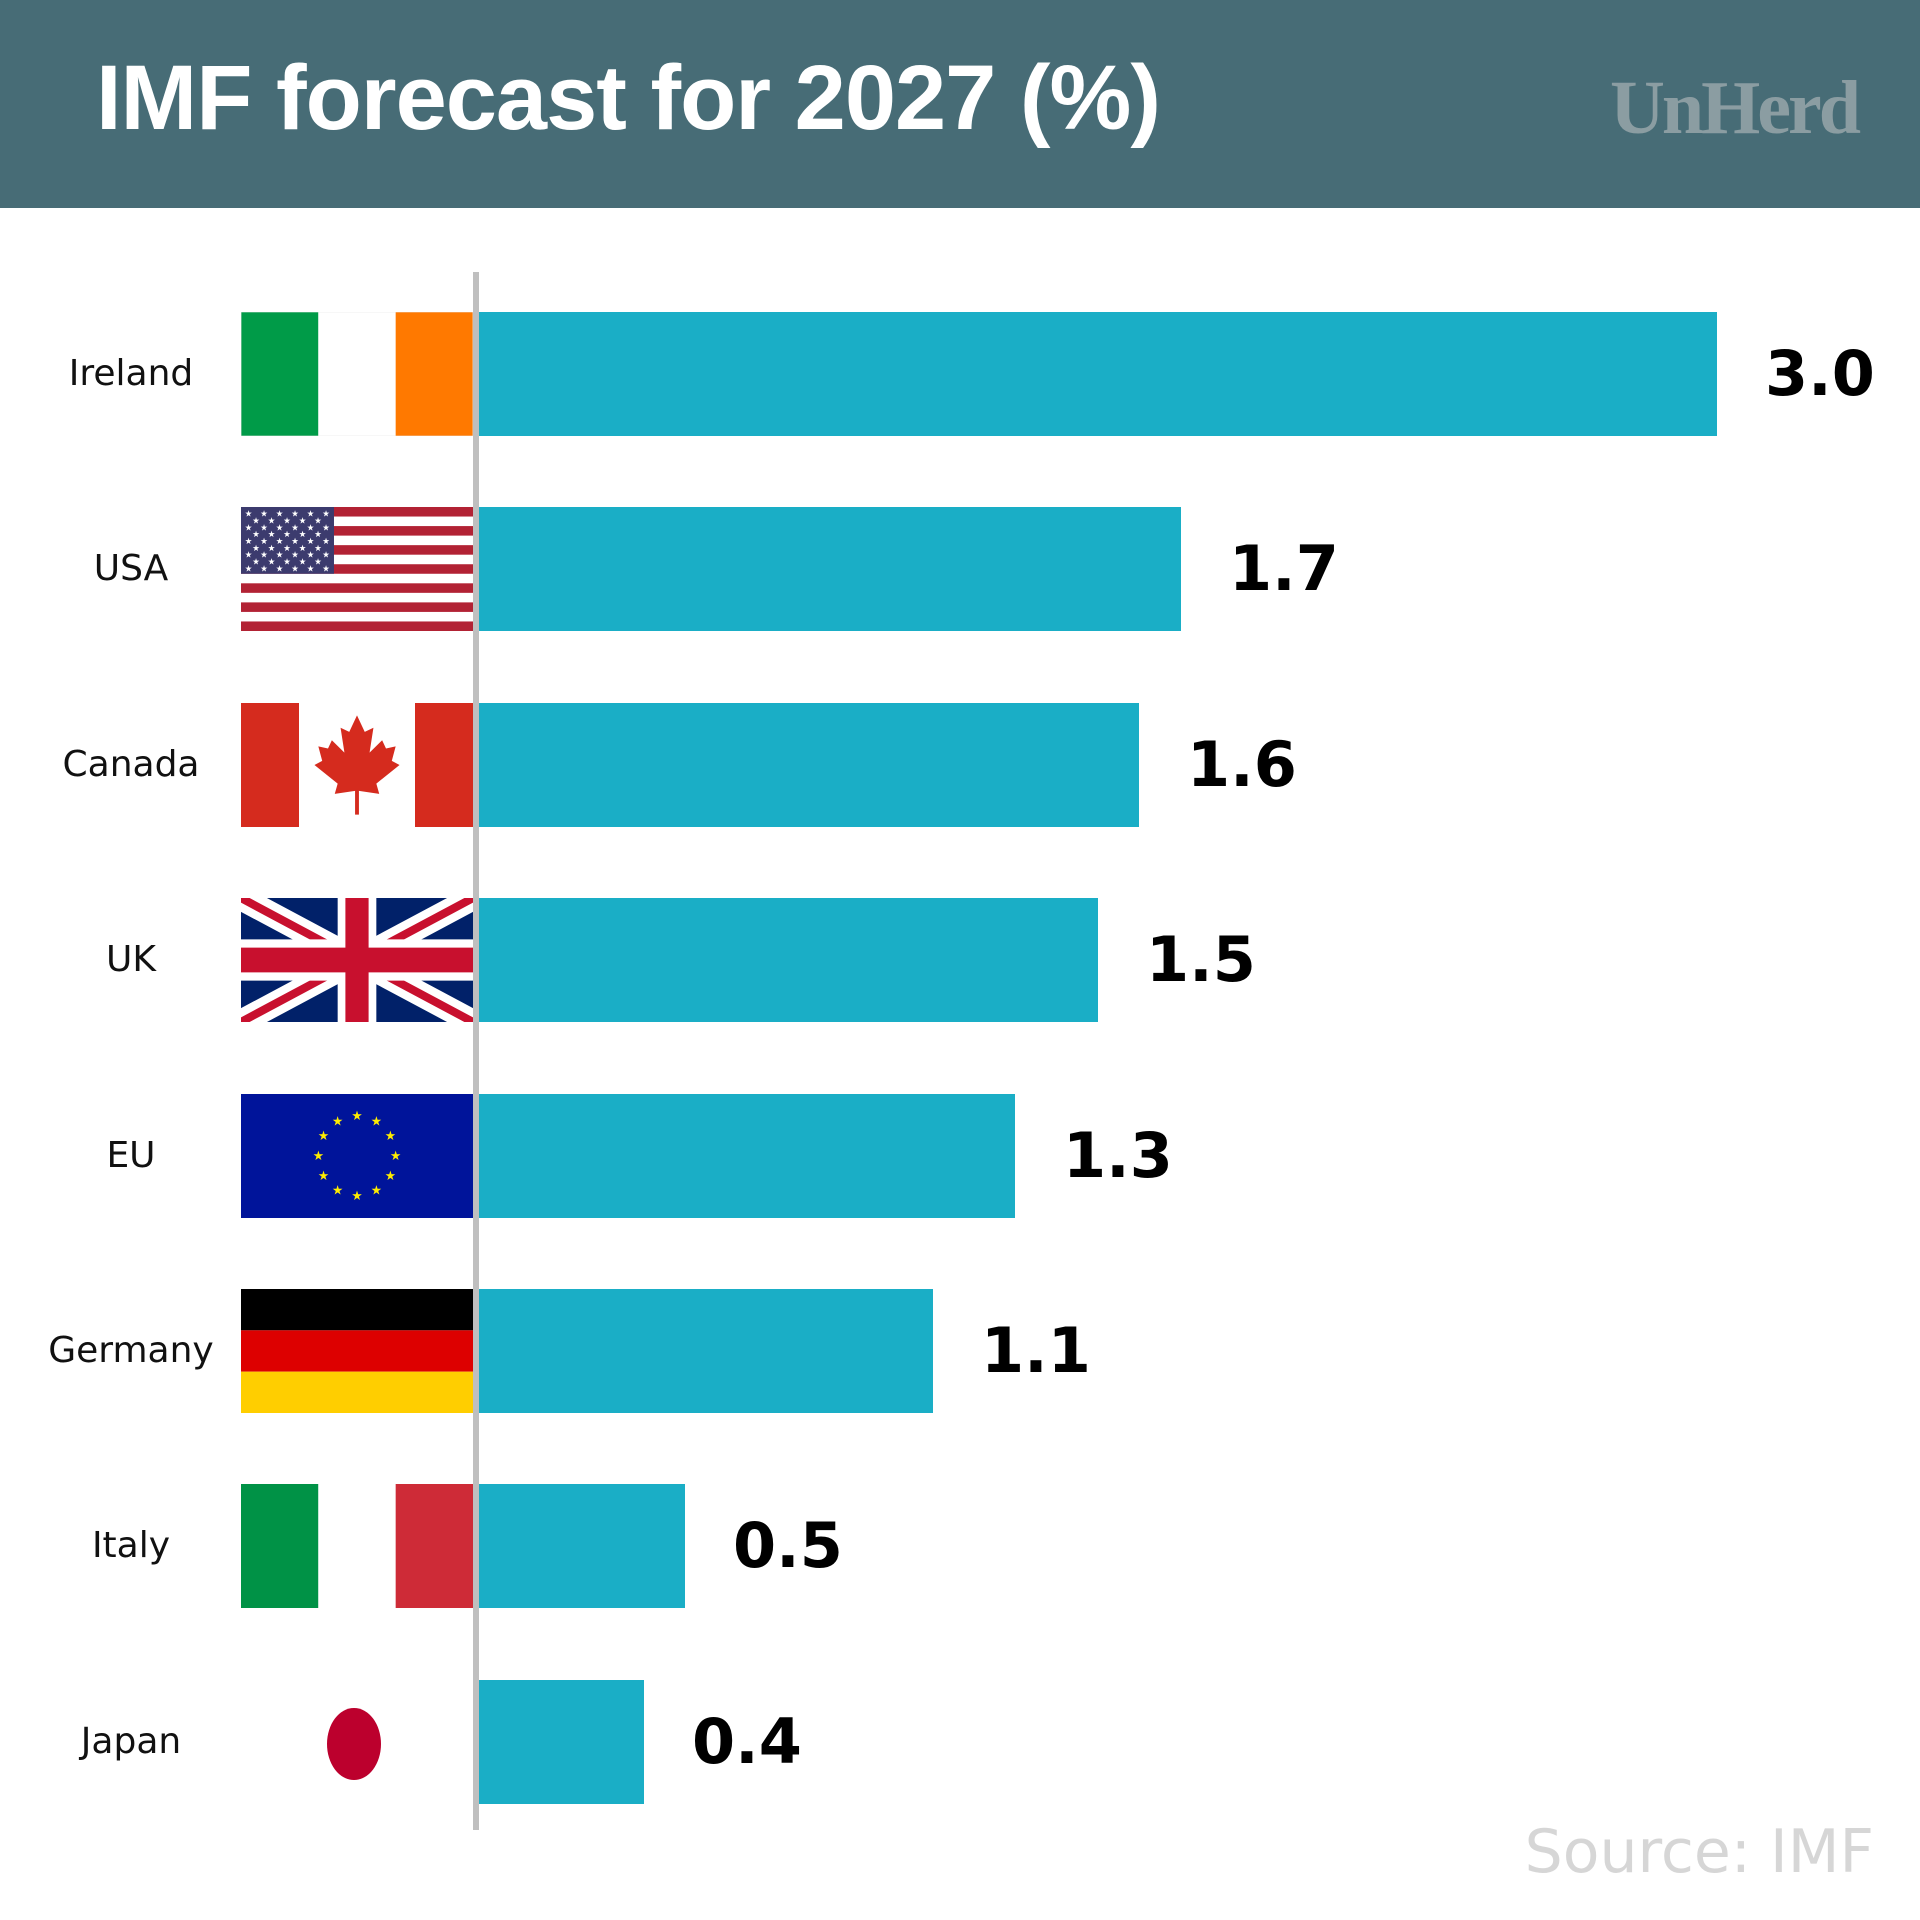 The height and width of the screenshot is (1920, 1920). What do you see at coordinates (357, 1156) in the screenshot?
I see `eu-flag-icon: ★ ★ ★ ★ ★ ★ ★ ★ ★ ★ ★ ★` at bounding box center [357, 1156].